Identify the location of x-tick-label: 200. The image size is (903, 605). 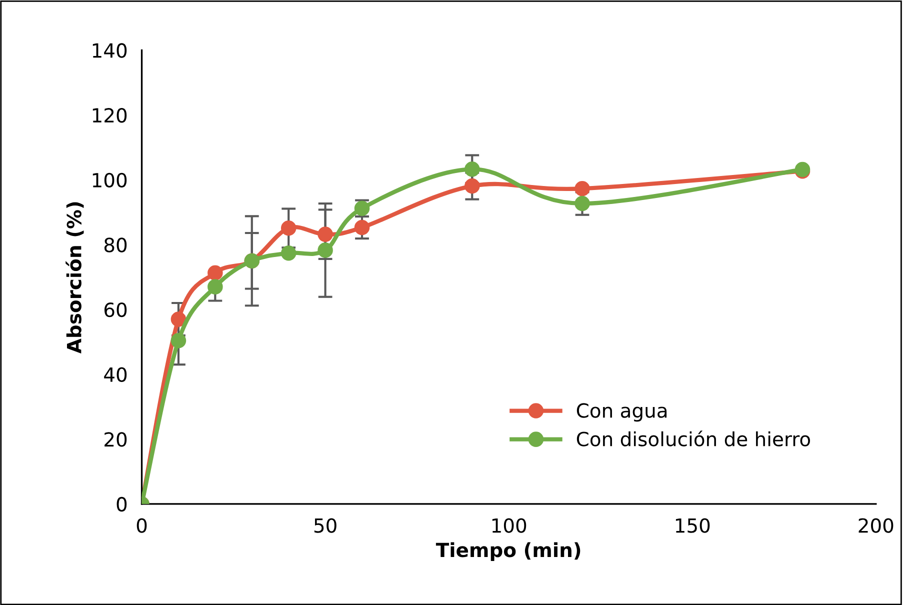
(876, 525).